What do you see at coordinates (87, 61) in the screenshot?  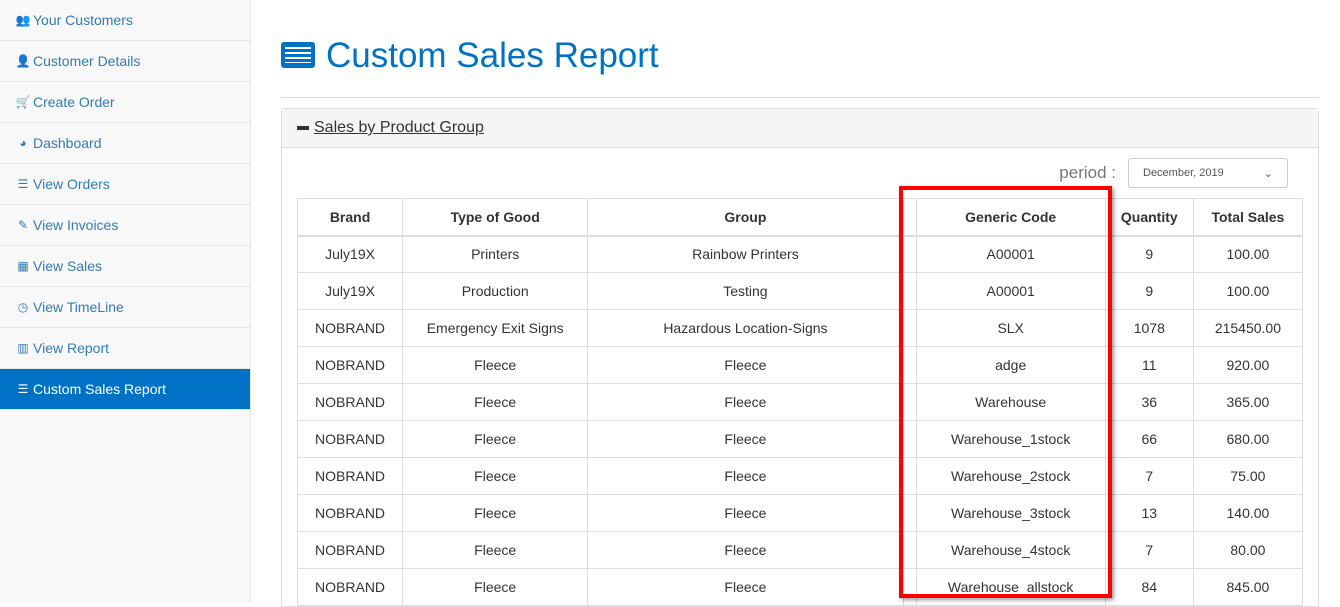 I see `sidebar-item-label: Customer Details` at bounding box center [87, 61].